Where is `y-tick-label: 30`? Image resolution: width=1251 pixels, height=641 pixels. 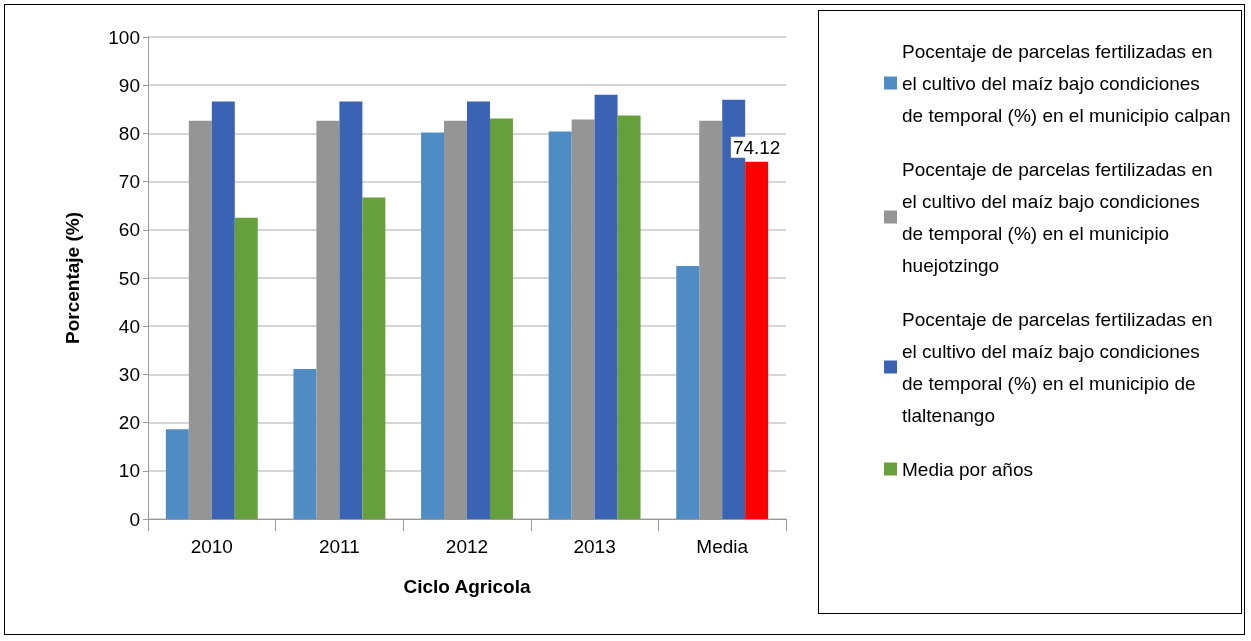
y-tick-label: 30 is located at coordinates (129, 374).